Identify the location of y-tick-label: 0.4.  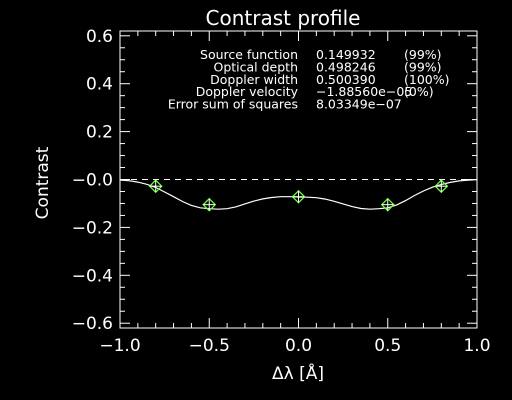
(99, 85).